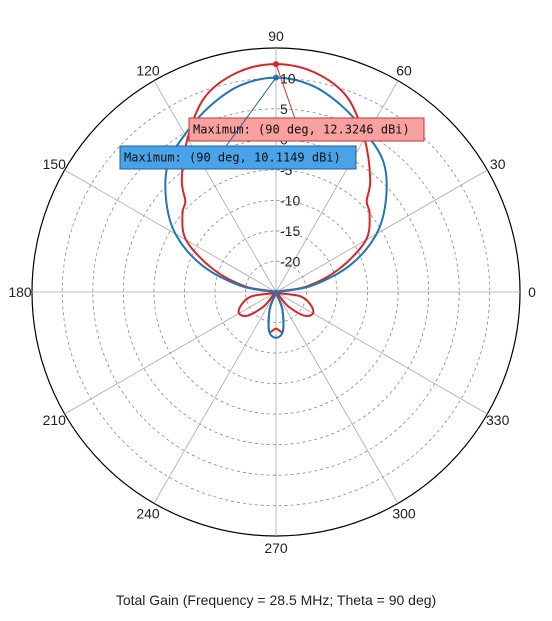 The height and width of the screenshot is (621, 552). I want to click on angle-label: 30, so click(498, 164).